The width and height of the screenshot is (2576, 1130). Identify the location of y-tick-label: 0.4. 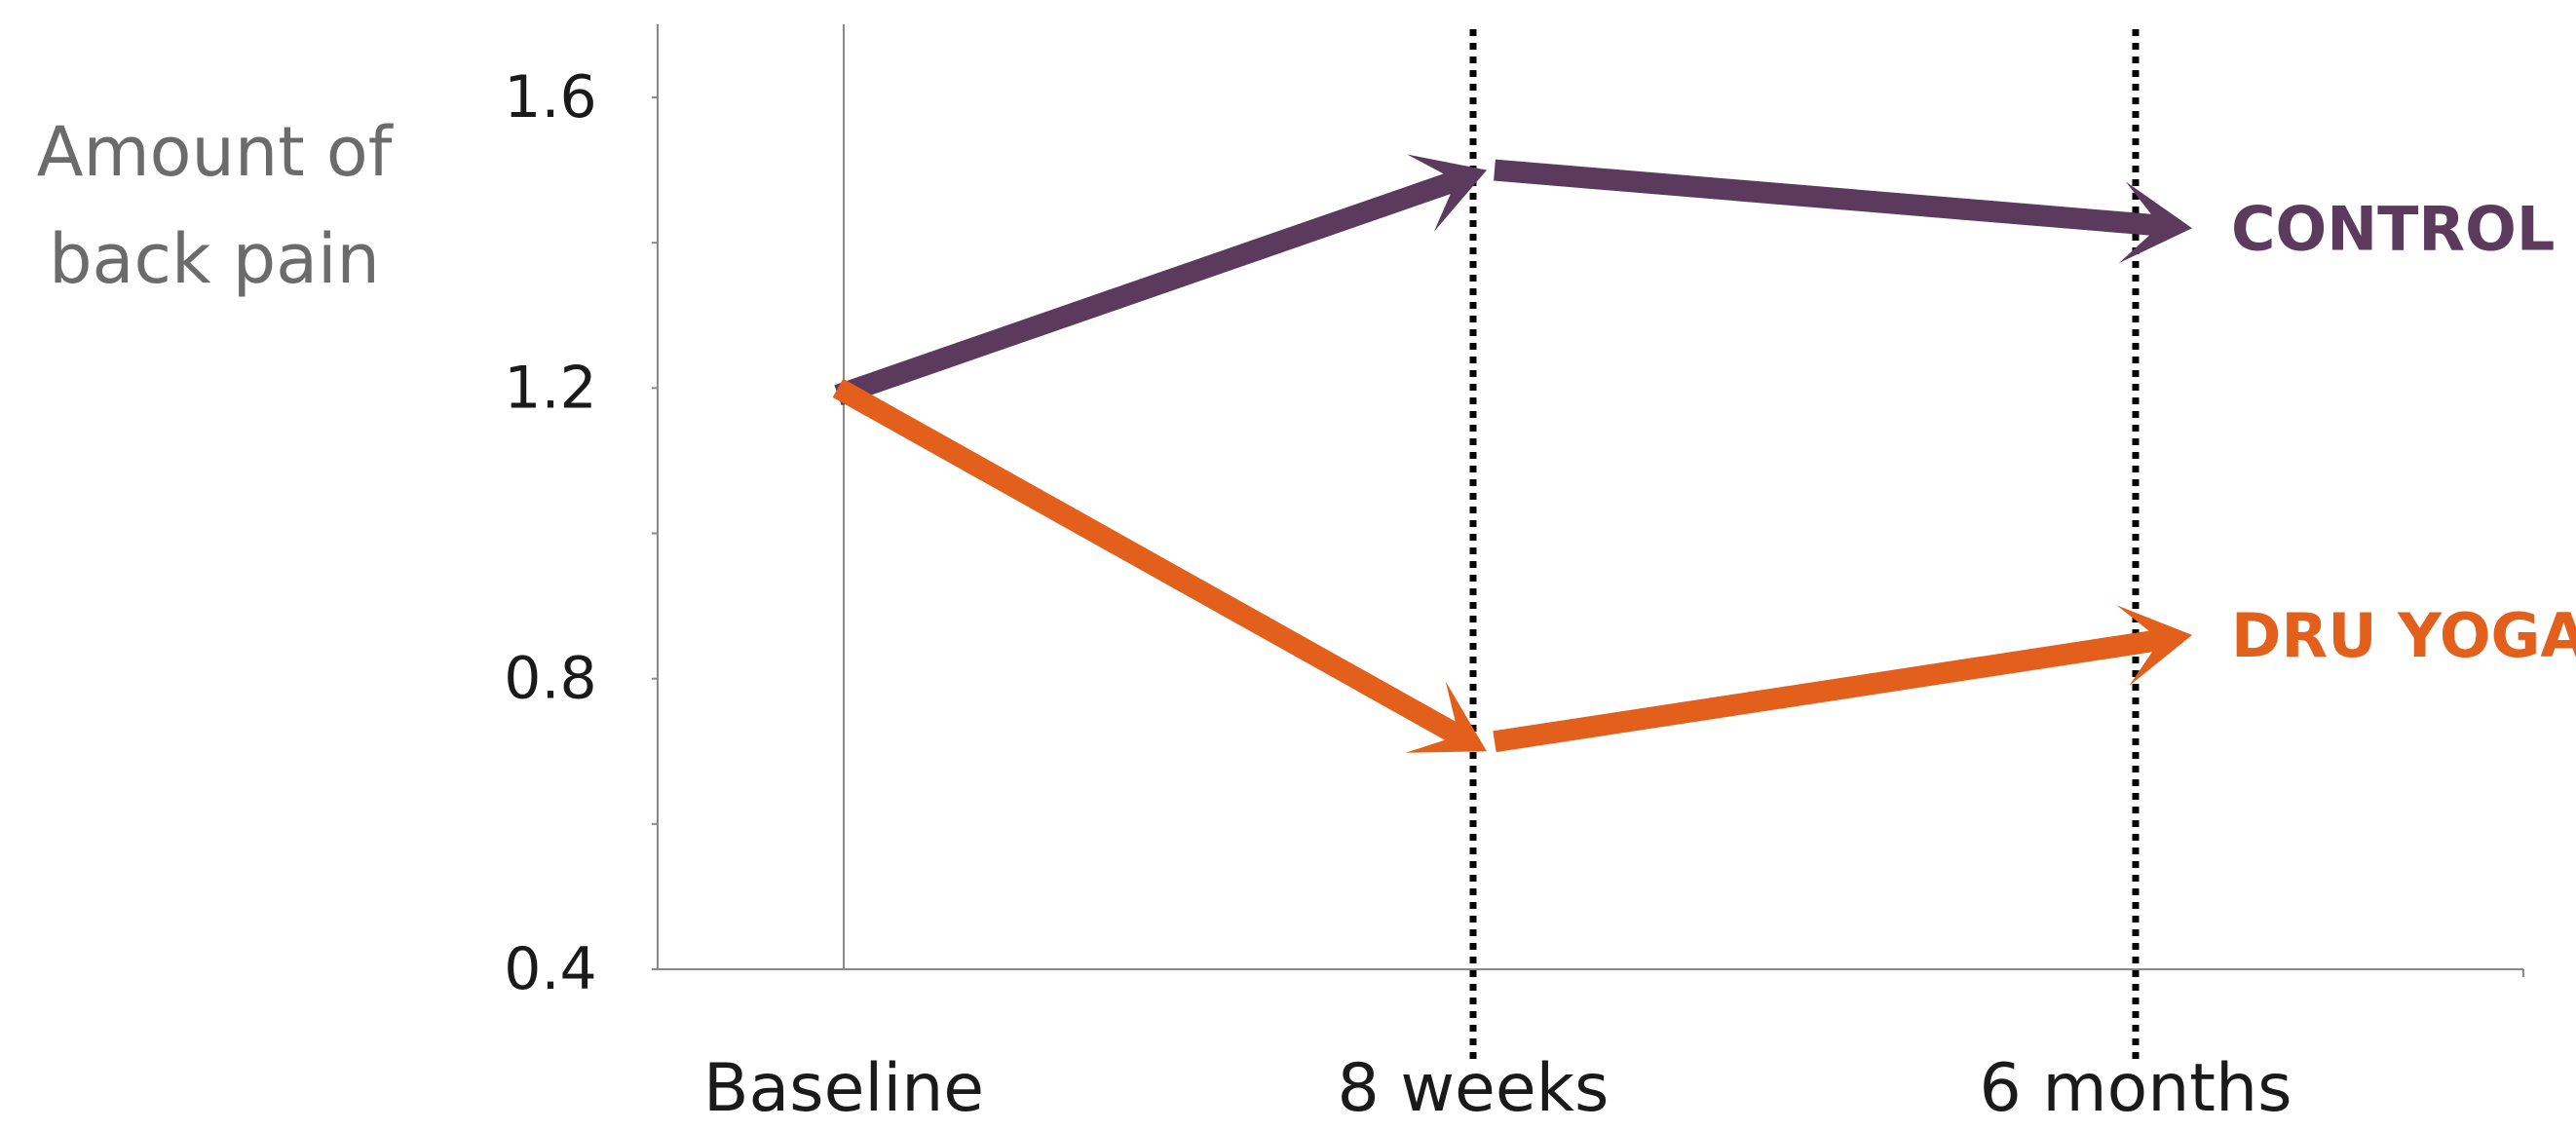
(550, 969).